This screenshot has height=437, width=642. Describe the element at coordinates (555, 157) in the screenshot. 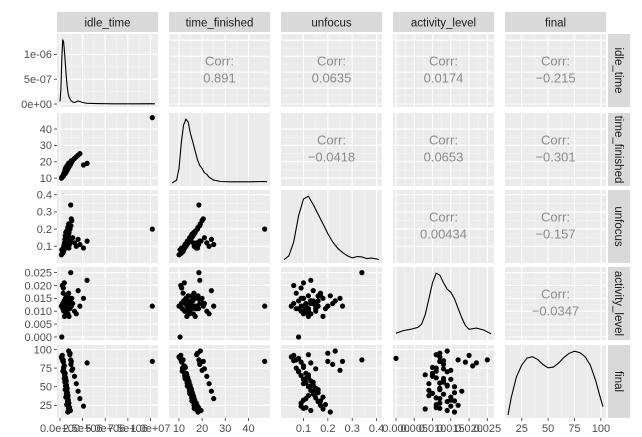

I see `corr-value: −0.301` at that location.